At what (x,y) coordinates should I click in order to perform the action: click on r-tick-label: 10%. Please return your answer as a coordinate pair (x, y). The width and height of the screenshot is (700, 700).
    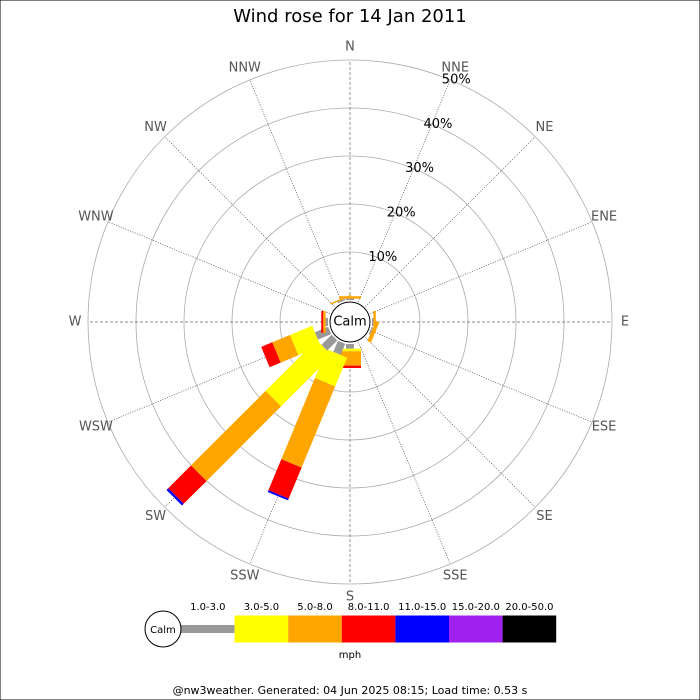
    Looking at the image, I should click on (382, 257).